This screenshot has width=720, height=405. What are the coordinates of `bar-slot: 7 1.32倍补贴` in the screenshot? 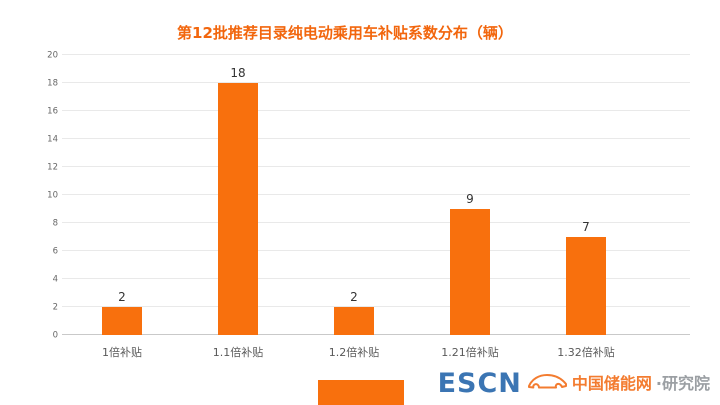 It's located at (586, 207).